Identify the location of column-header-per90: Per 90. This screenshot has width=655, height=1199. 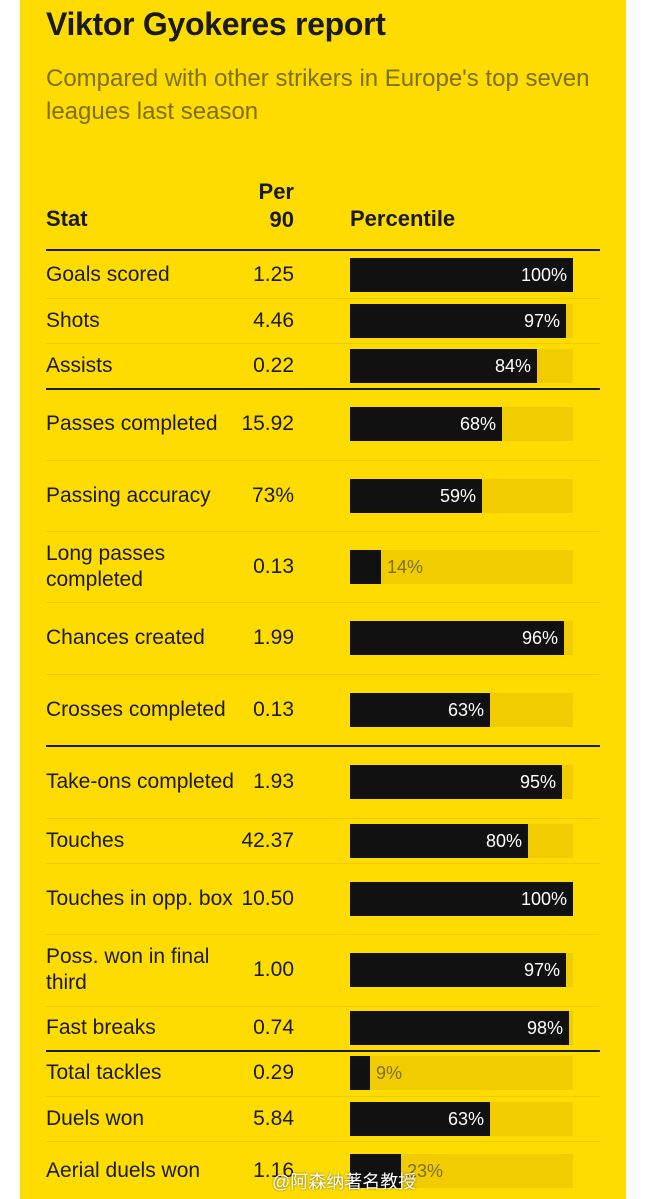
(276, 206).